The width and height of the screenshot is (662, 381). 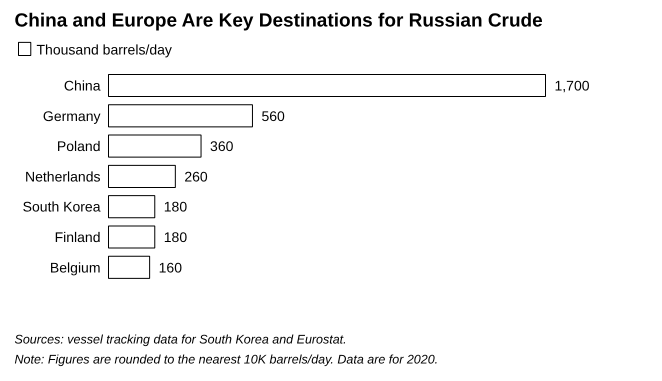 What do you see at coordinates (61, 206) in the screenshot?
I see `y-tick-label: South Korea` at bounding box center [61, 206].